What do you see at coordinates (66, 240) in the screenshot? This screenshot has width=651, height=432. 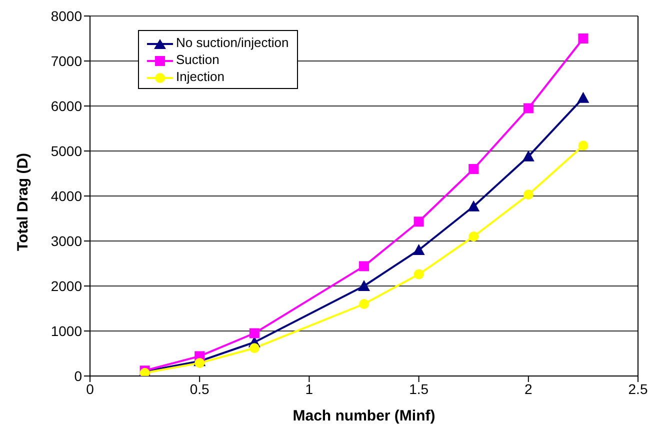 I see `y-tick-label: 3000` at bounding box center [66, 240].